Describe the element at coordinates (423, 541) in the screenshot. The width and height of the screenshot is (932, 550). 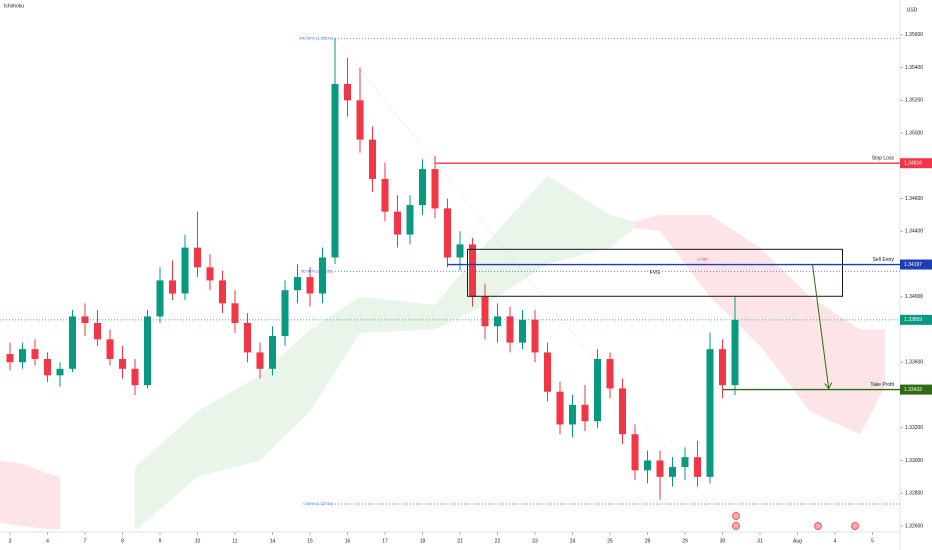
I see `x-tick-label: 18` at that location.